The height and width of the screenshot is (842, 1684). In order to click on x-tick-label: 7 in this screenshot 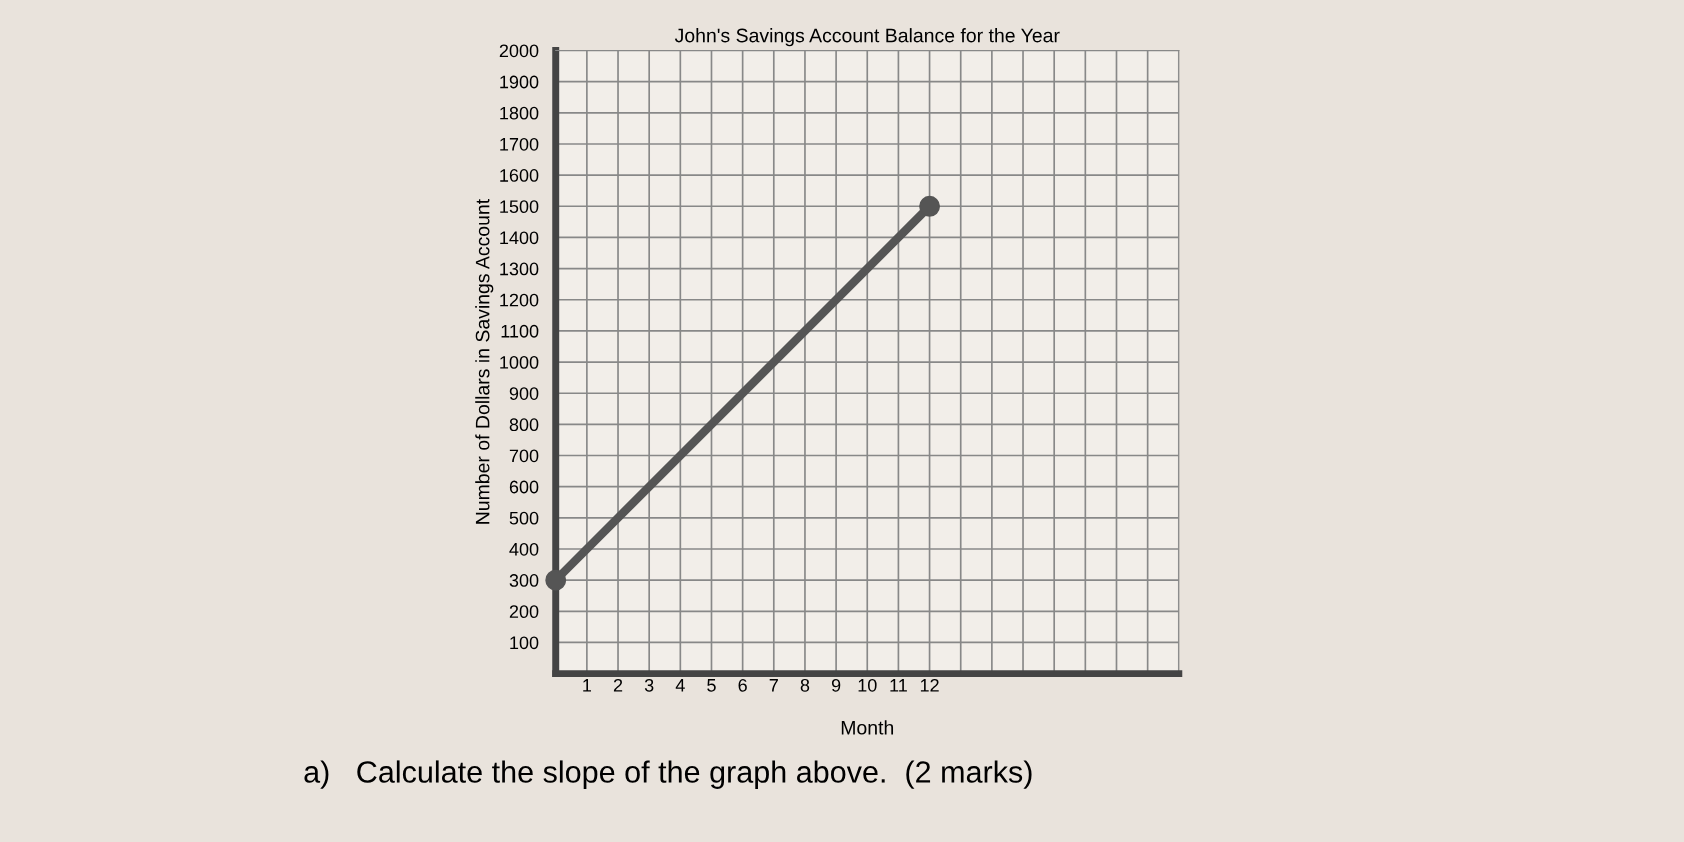, I will do `click(773, 685)`.